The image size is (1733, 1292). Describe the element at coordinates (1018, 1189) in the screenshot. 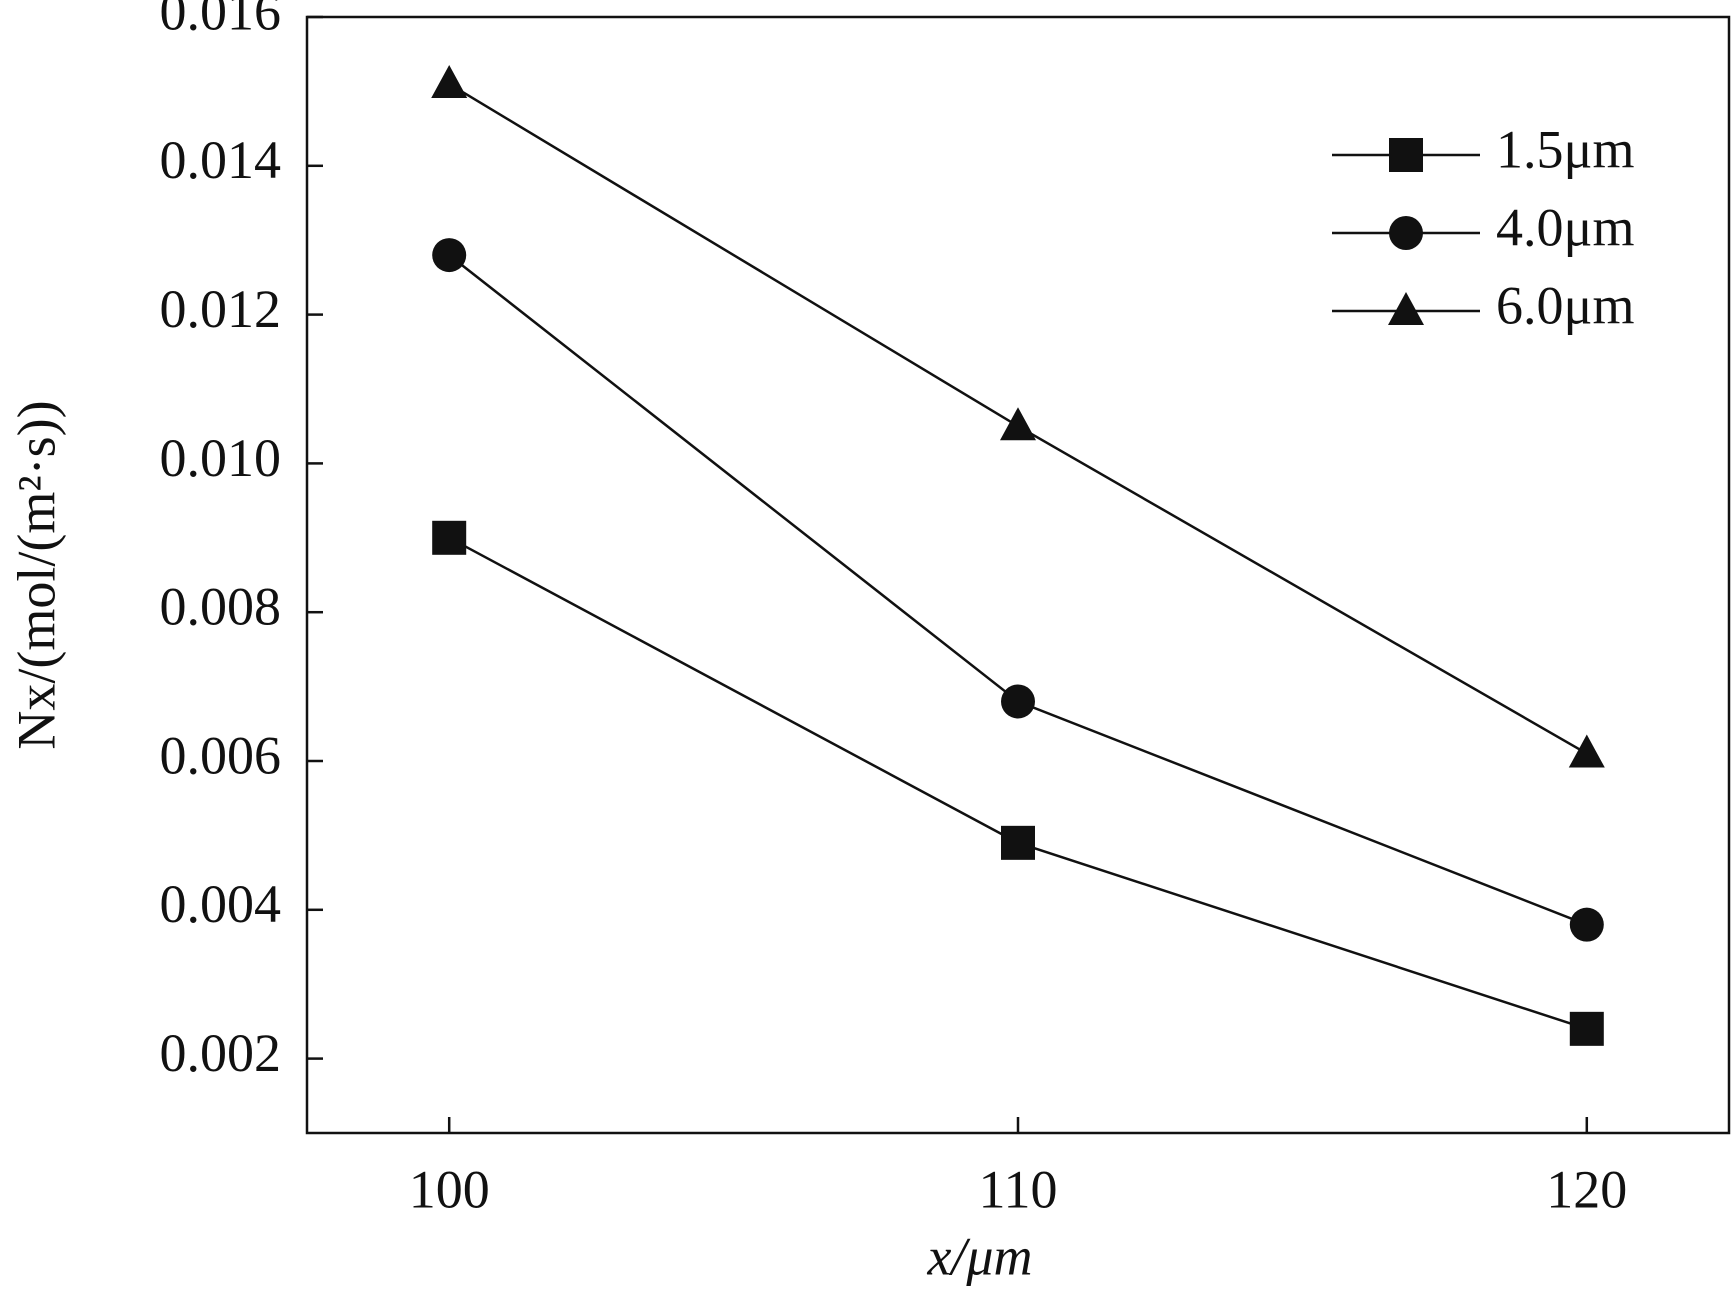

I see `x-tick-label: 110` at that location.